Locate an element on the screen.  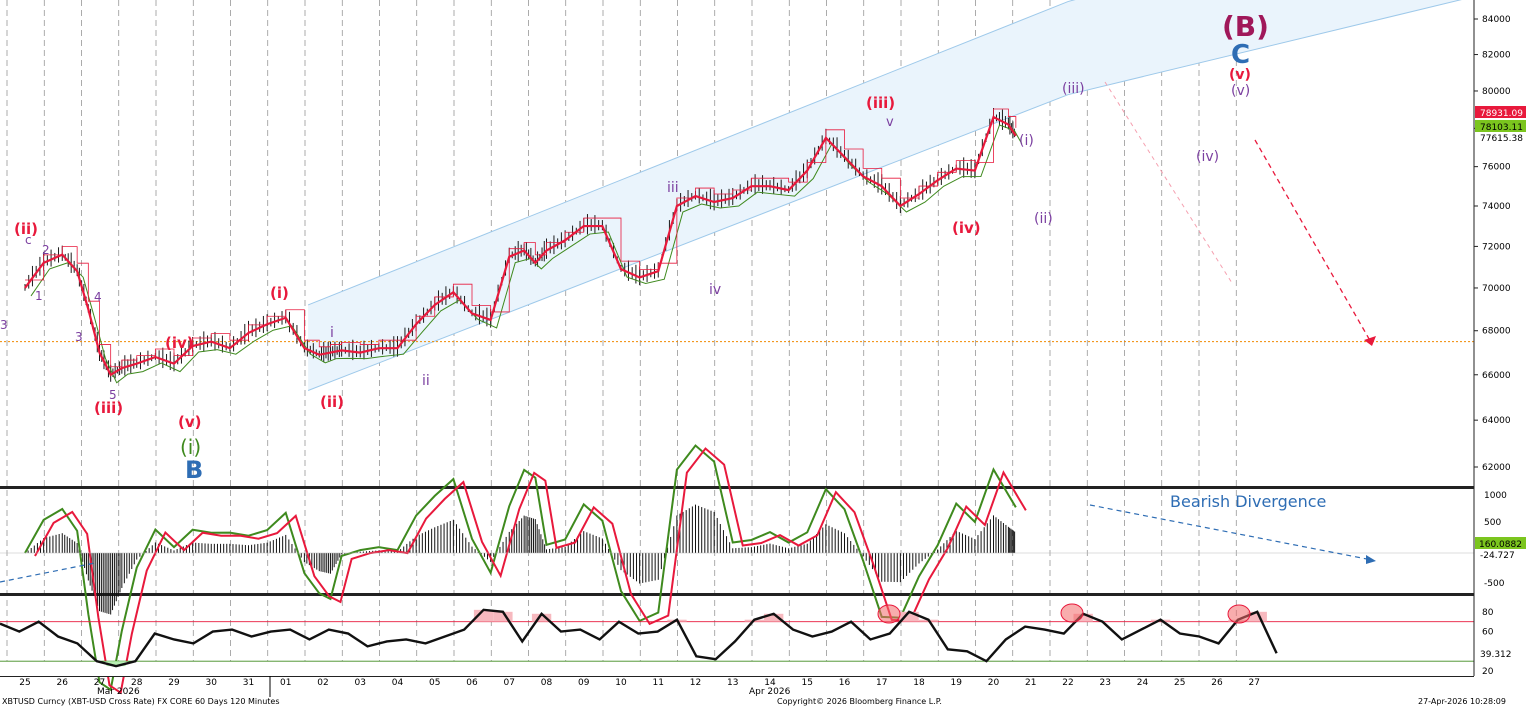
price-tick-label: 64000 is located at coordinates (1496, 421).